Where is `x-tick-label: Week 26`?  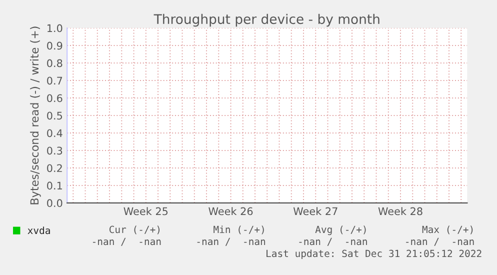
x-tick-label: Week 26 is located at coordinates (230, 211).